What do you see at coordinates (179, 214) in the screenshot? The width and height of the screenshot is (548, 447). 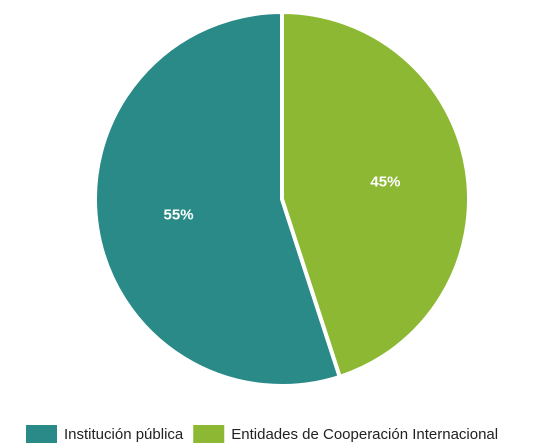 I see `slice-value-label-1: 55%` at bounding box center [179, 214].